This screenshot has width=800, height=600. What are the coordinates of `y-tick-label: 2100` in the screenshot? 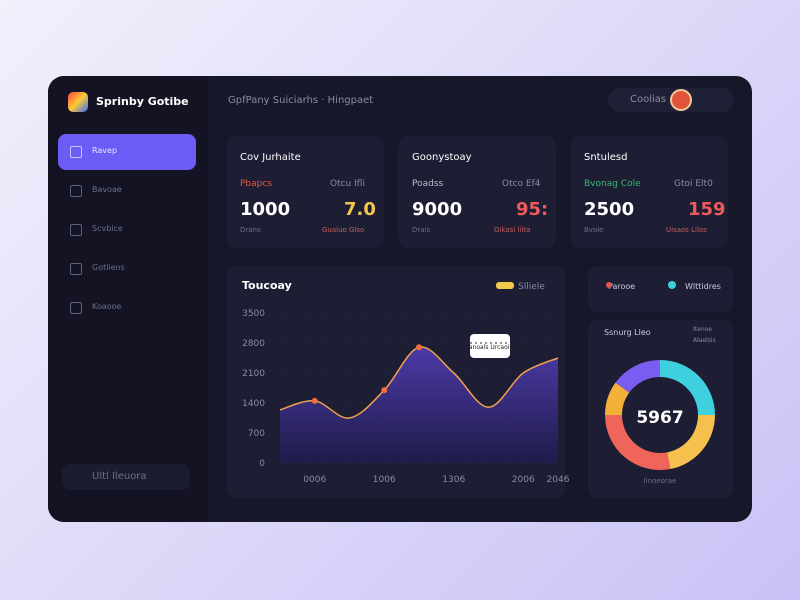 It's located at (253, 374).